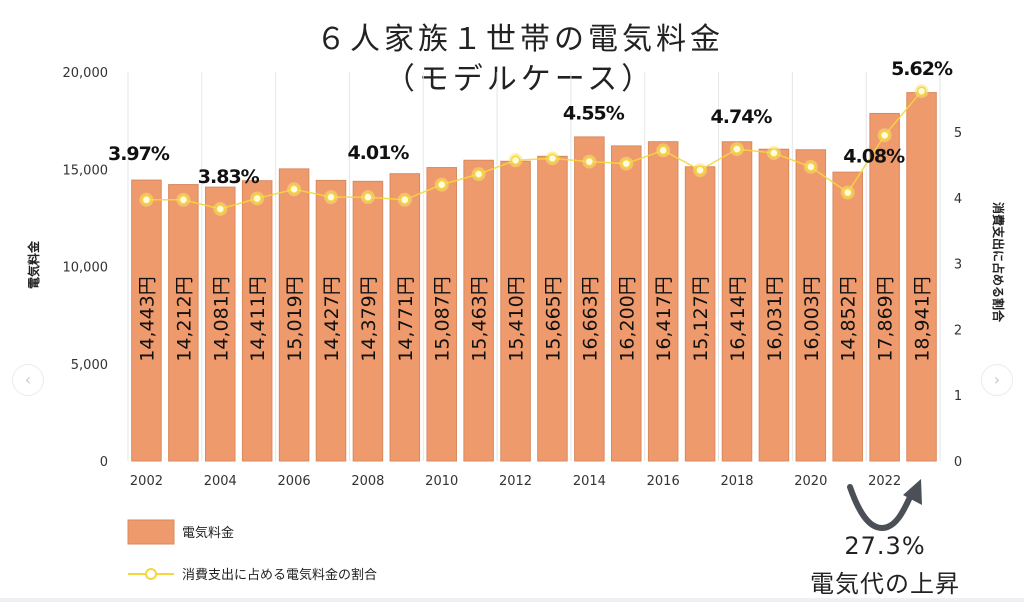 This screenshot has height=602, width=1024. Describe the element at coordinates (701, 318) in the screenshot. I see `bar-value-label: 15,127円` at that location.